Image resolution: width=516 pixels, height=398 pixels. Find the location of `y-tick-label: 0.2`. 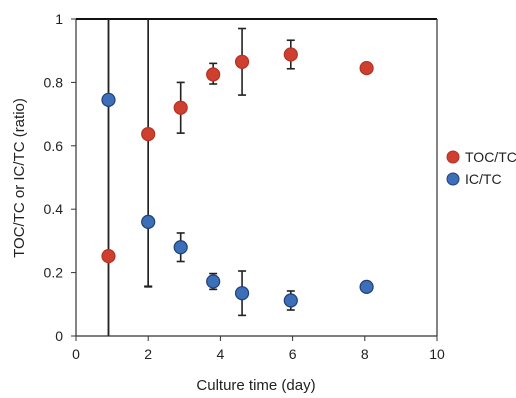

y-tick-label: 0.2 is located at coordinates (54, 273).